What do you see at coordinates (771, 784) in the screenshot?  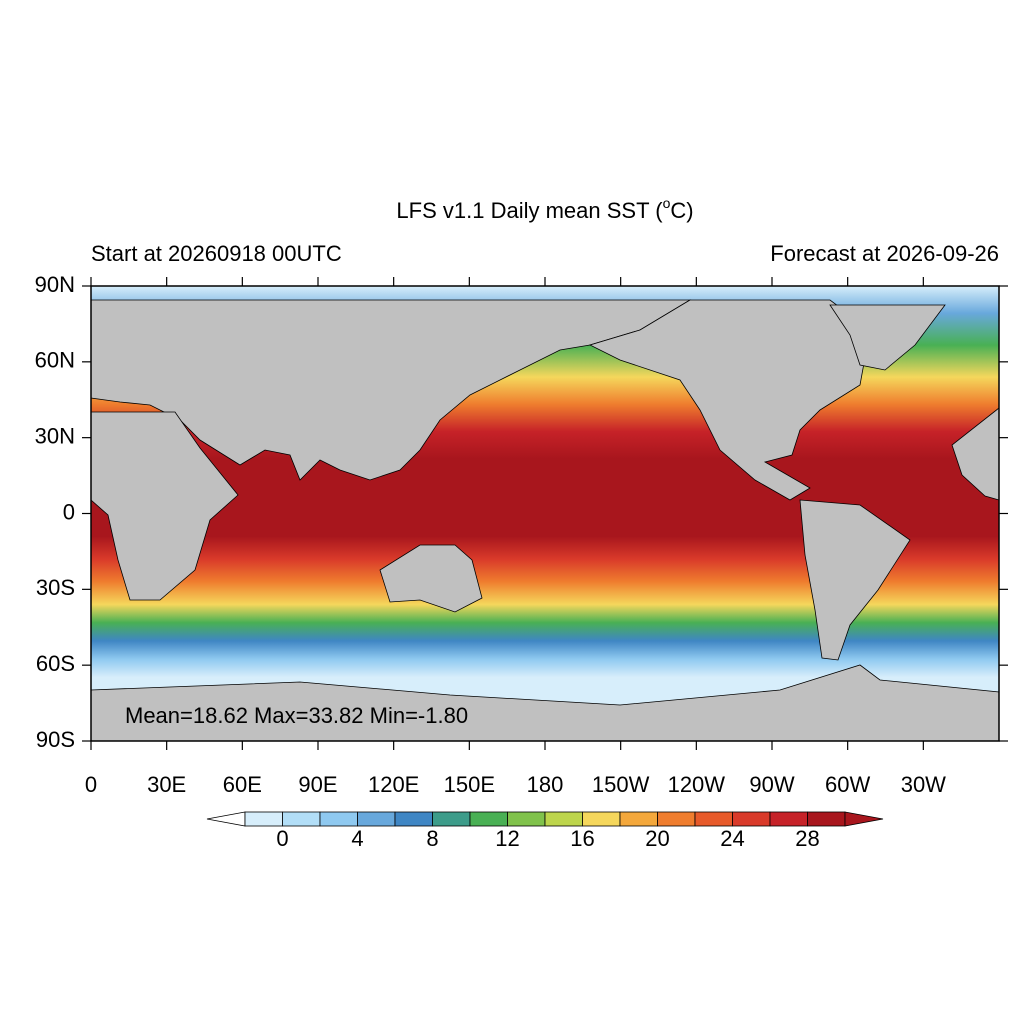 I see `x-tick-label: 90W` at bounding box center [771, 784].